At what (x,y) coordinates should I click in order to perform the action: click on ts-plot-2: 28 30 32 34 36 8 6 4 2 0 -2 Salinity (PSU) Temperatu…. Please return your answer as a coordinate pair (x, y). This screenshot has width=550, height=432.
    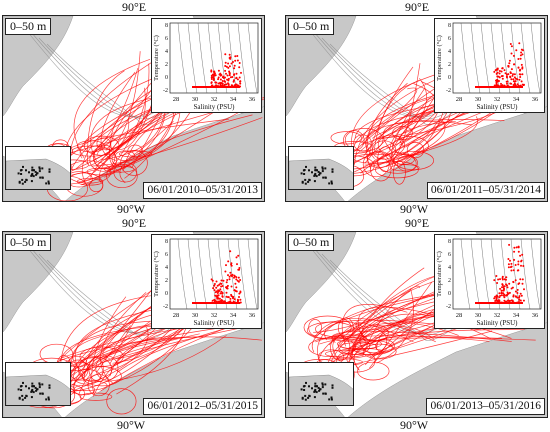
    Looking at the image, I should click on (489, 66).